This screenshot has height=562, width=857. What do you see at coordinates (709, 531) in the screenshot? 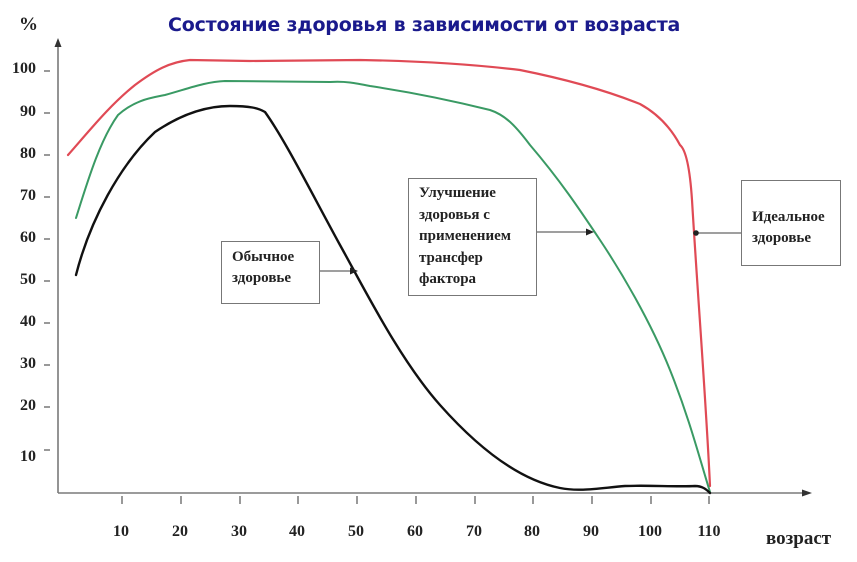
I see `x-tick-label: 110` at bounding box center [709, 531].